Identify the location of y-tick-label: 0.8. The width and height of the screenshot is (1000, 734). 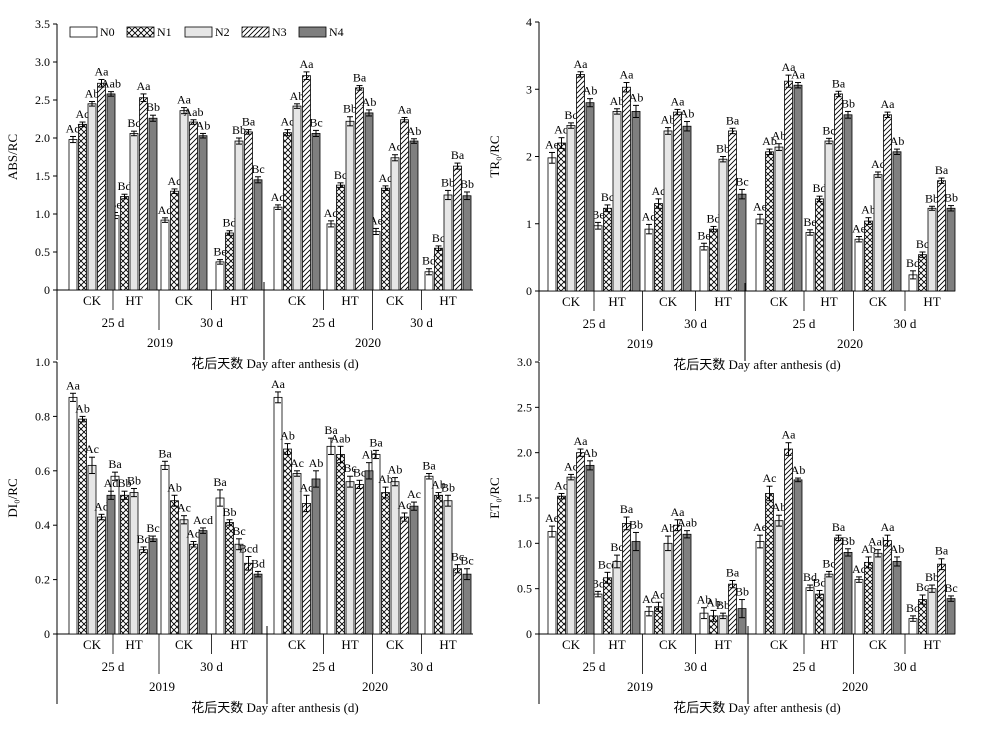
(42, 416).